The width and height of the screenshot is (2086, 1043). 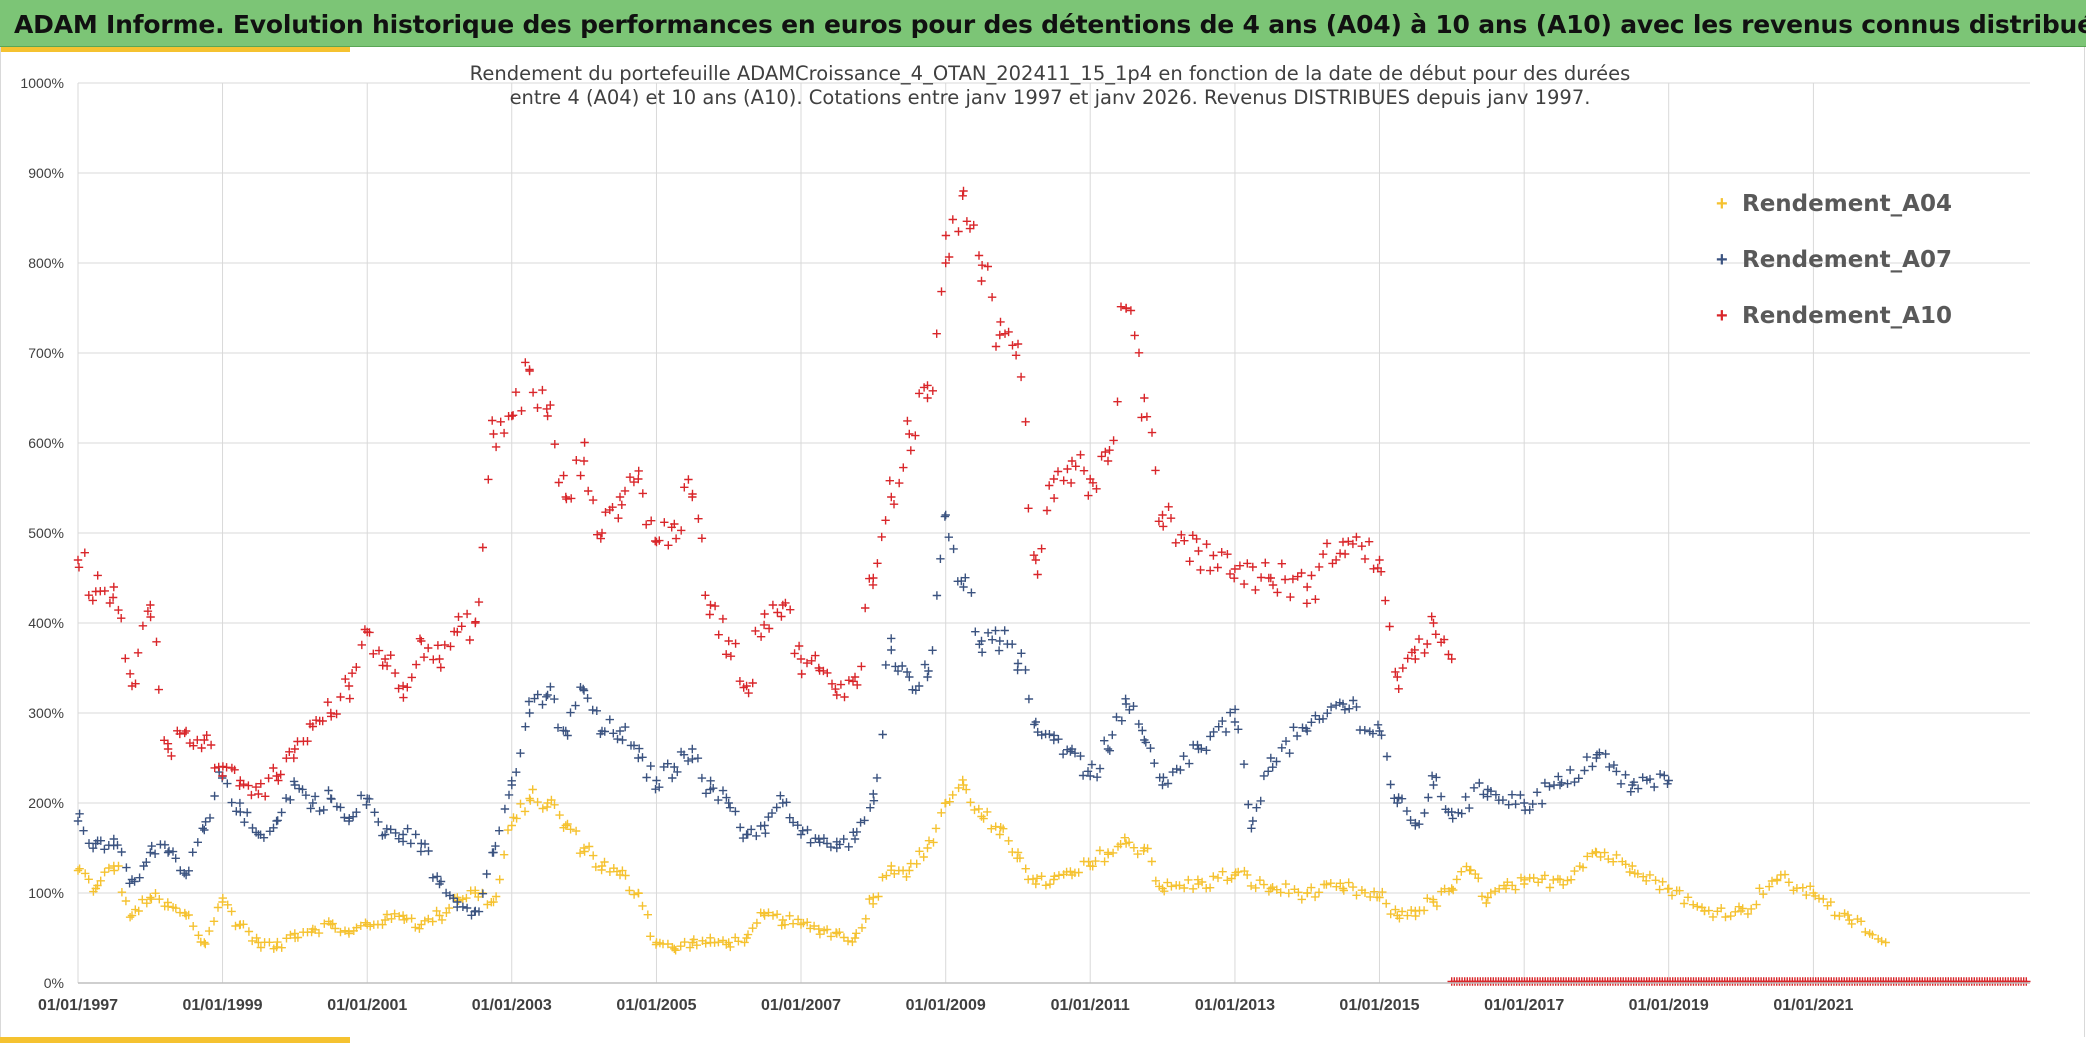 I want to click on y-tick-label: 800%, so click(x=46, y=263).